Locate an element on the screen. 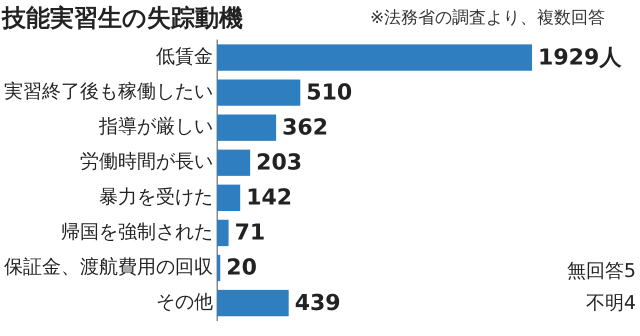 This screenshot has height=336, width=640. data-label: 203 is located at coordinates (279, 163).